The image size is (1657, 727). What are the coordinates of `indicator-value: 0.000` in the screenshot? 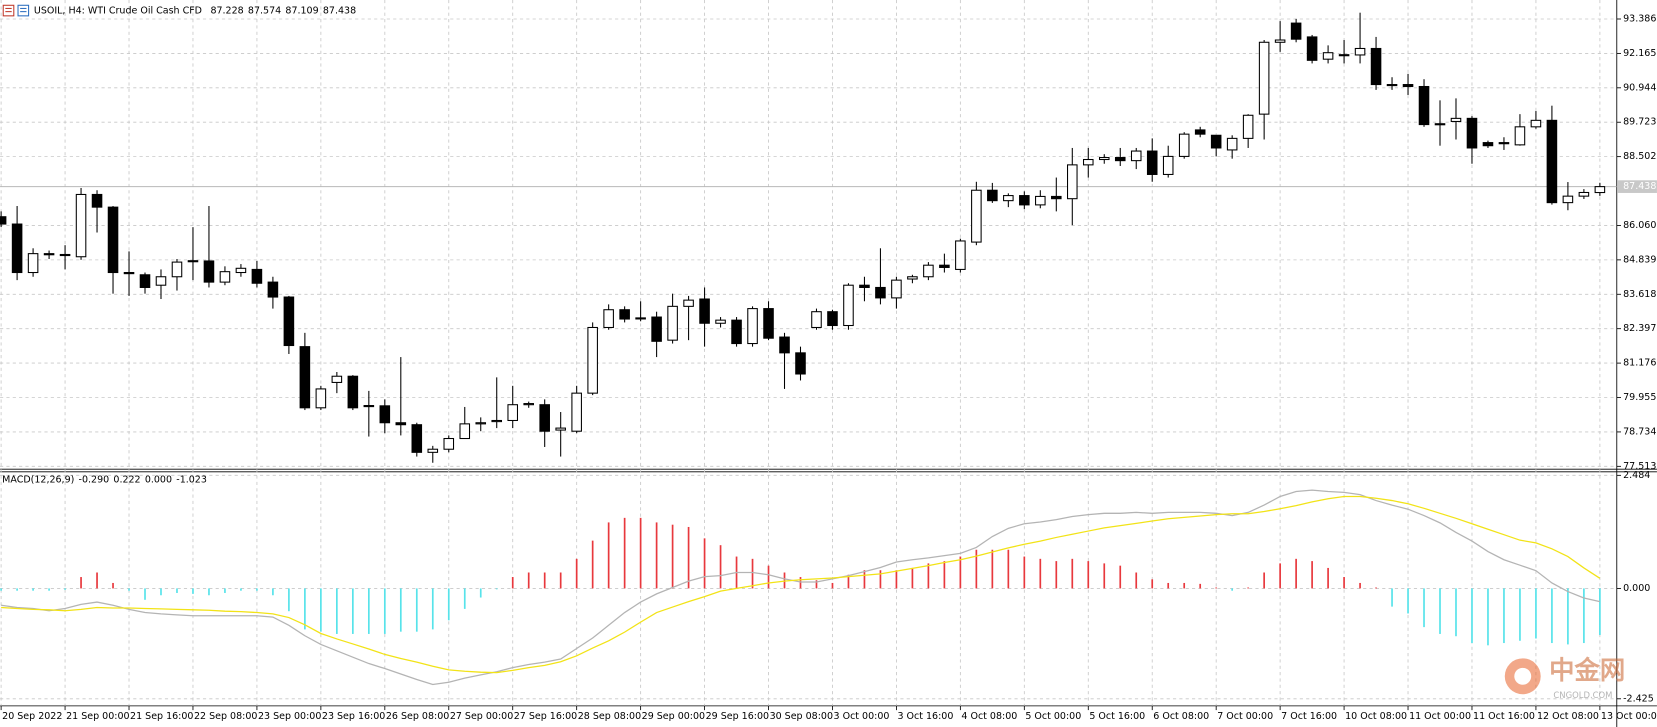 It's located at (158, 479).